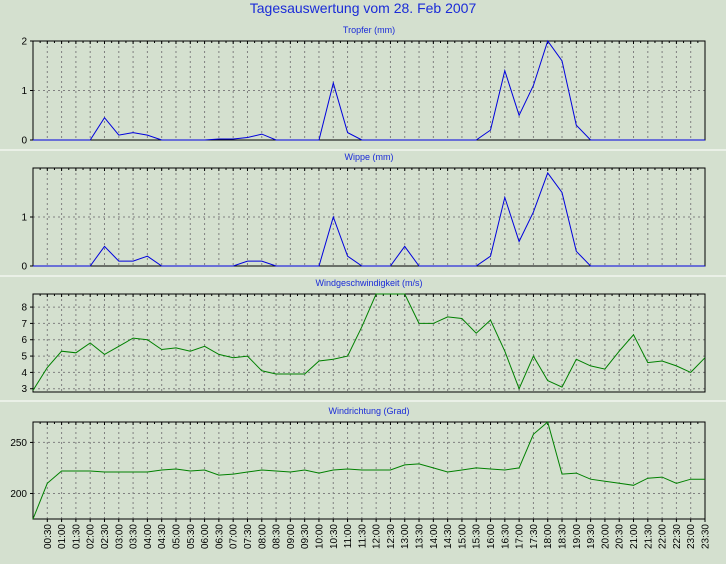 The width and height of the screenshot is (726, 564). I want to click on x-tick-label: 12:00, so click(377, 536).